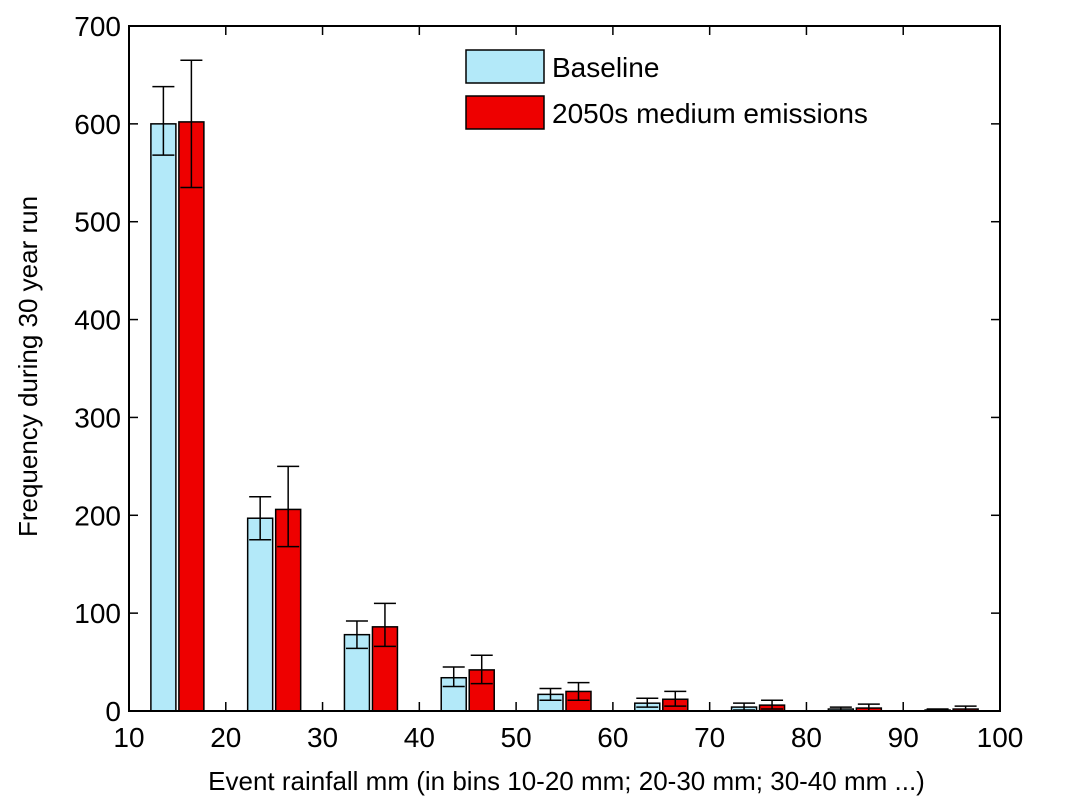 The width and height of the screenshot is (1085, 806). I want to click on x-tick-label: 10, so click(128, 737).